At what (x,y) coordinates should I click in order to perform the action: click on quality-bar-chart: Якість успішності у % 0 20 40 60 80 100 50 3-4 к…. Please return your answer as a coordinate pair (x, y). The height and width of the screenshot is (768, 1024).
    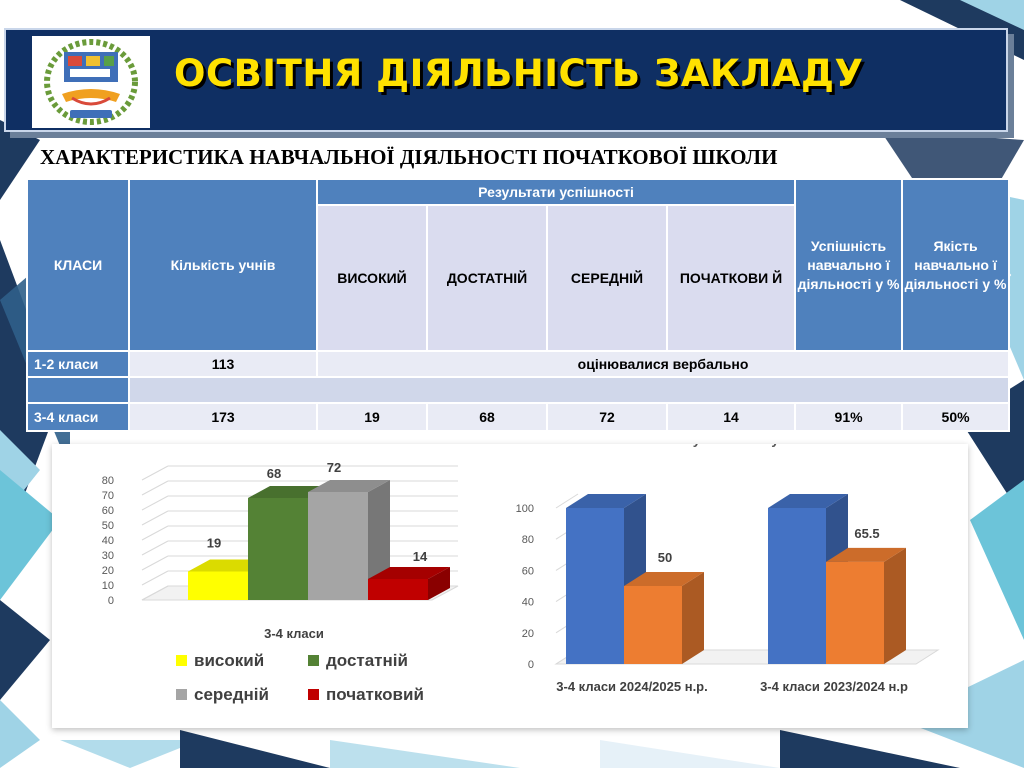
    Looking at the image, I should click on (728, 569).